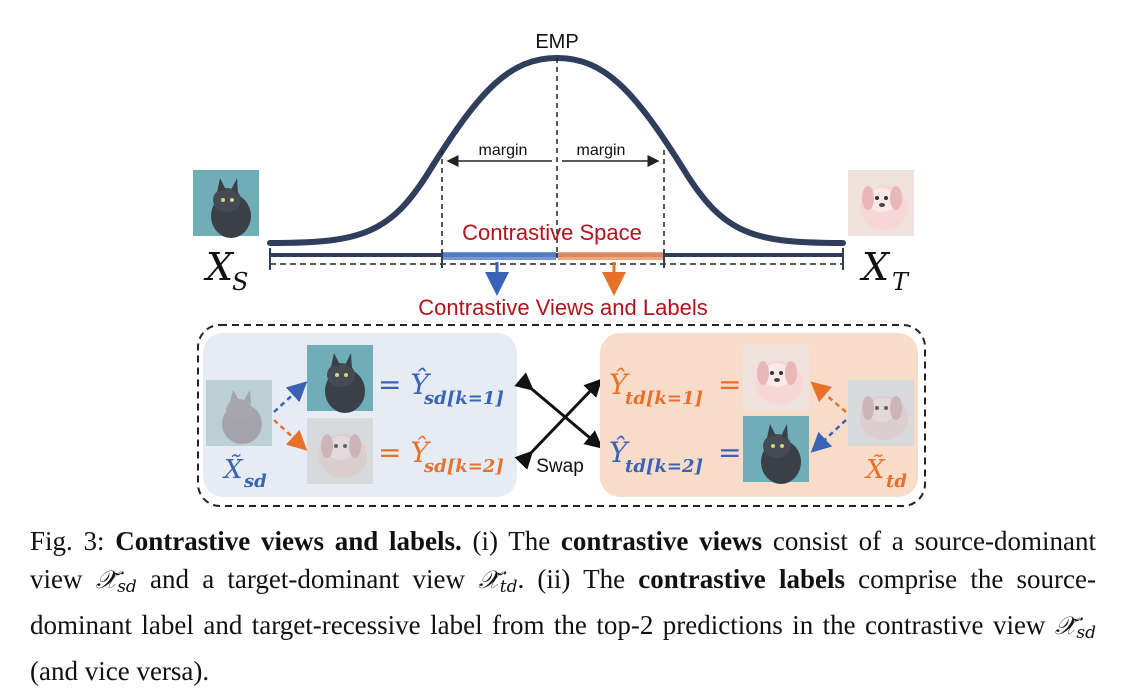 This screenshot has width=1126, height=690. What do you see at coordinates (255, 481) in the screenshot?
I see `source-dominant-view-sub: sd` at bounding box center [255, 481].